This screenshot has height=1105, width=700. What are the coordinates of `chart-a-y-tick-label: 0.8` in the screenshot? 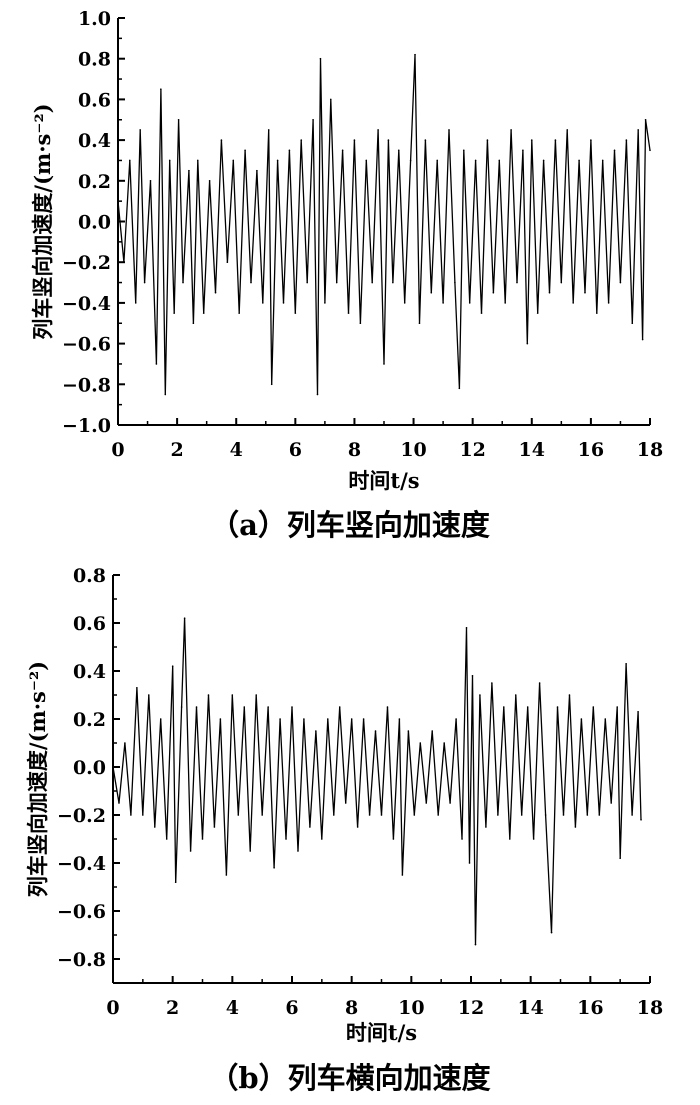 It's located at (94, 60).